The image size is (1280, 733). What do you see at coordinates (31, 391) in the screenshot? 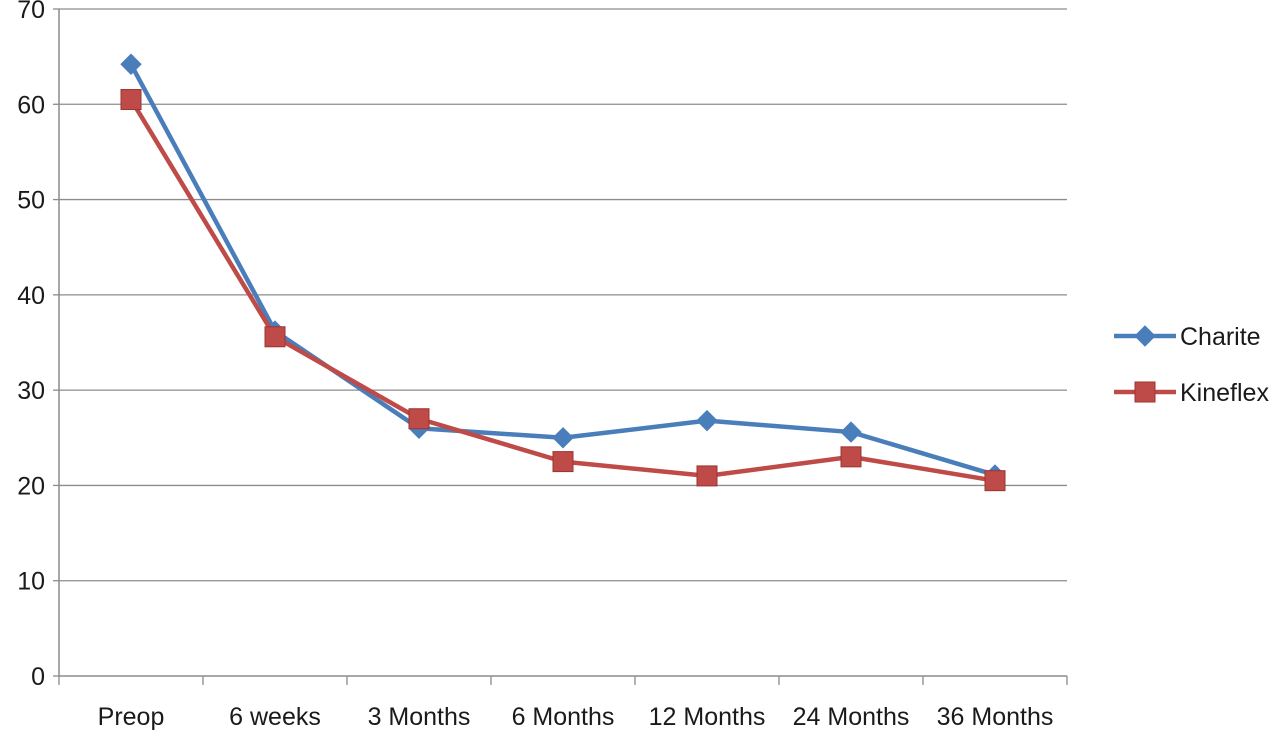
I see `y-tick-label: 30` at bounding box center [31, 391].